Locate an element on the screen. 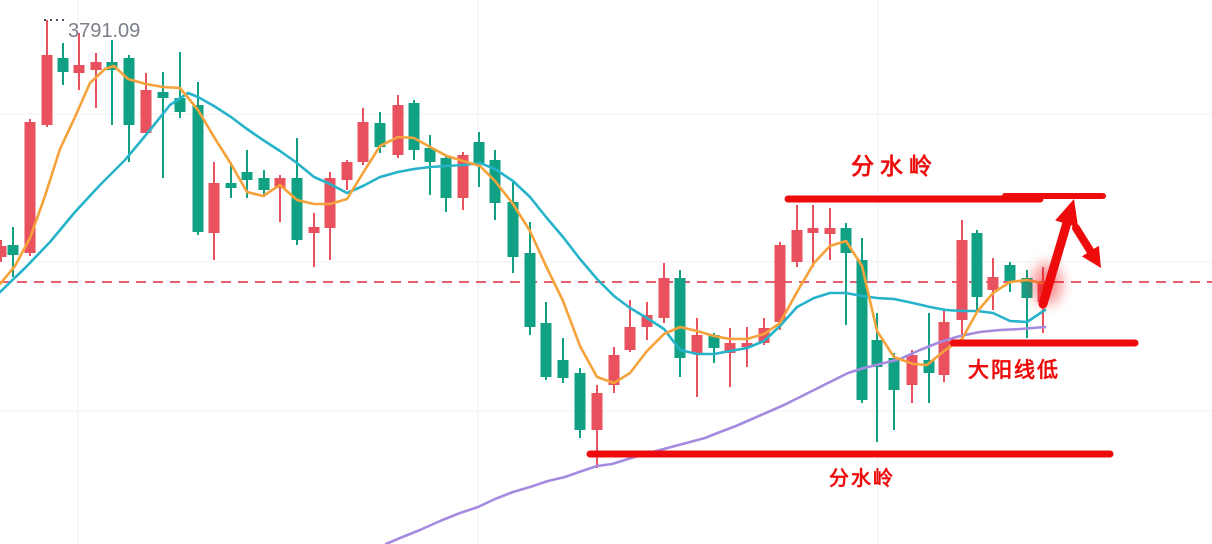  drawn-arrow-down-head is located at coordinates (1091, 256).